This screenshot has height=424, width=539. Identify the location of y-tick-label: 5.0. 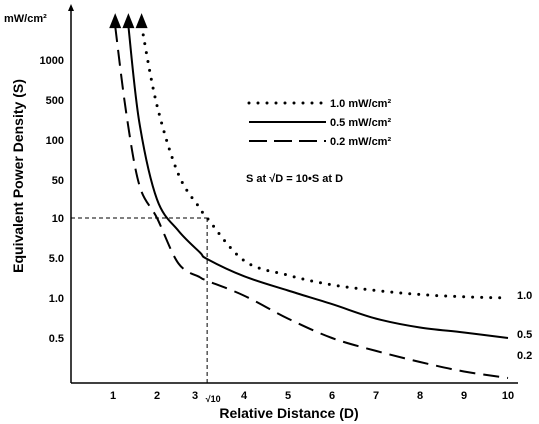
(56, 259).